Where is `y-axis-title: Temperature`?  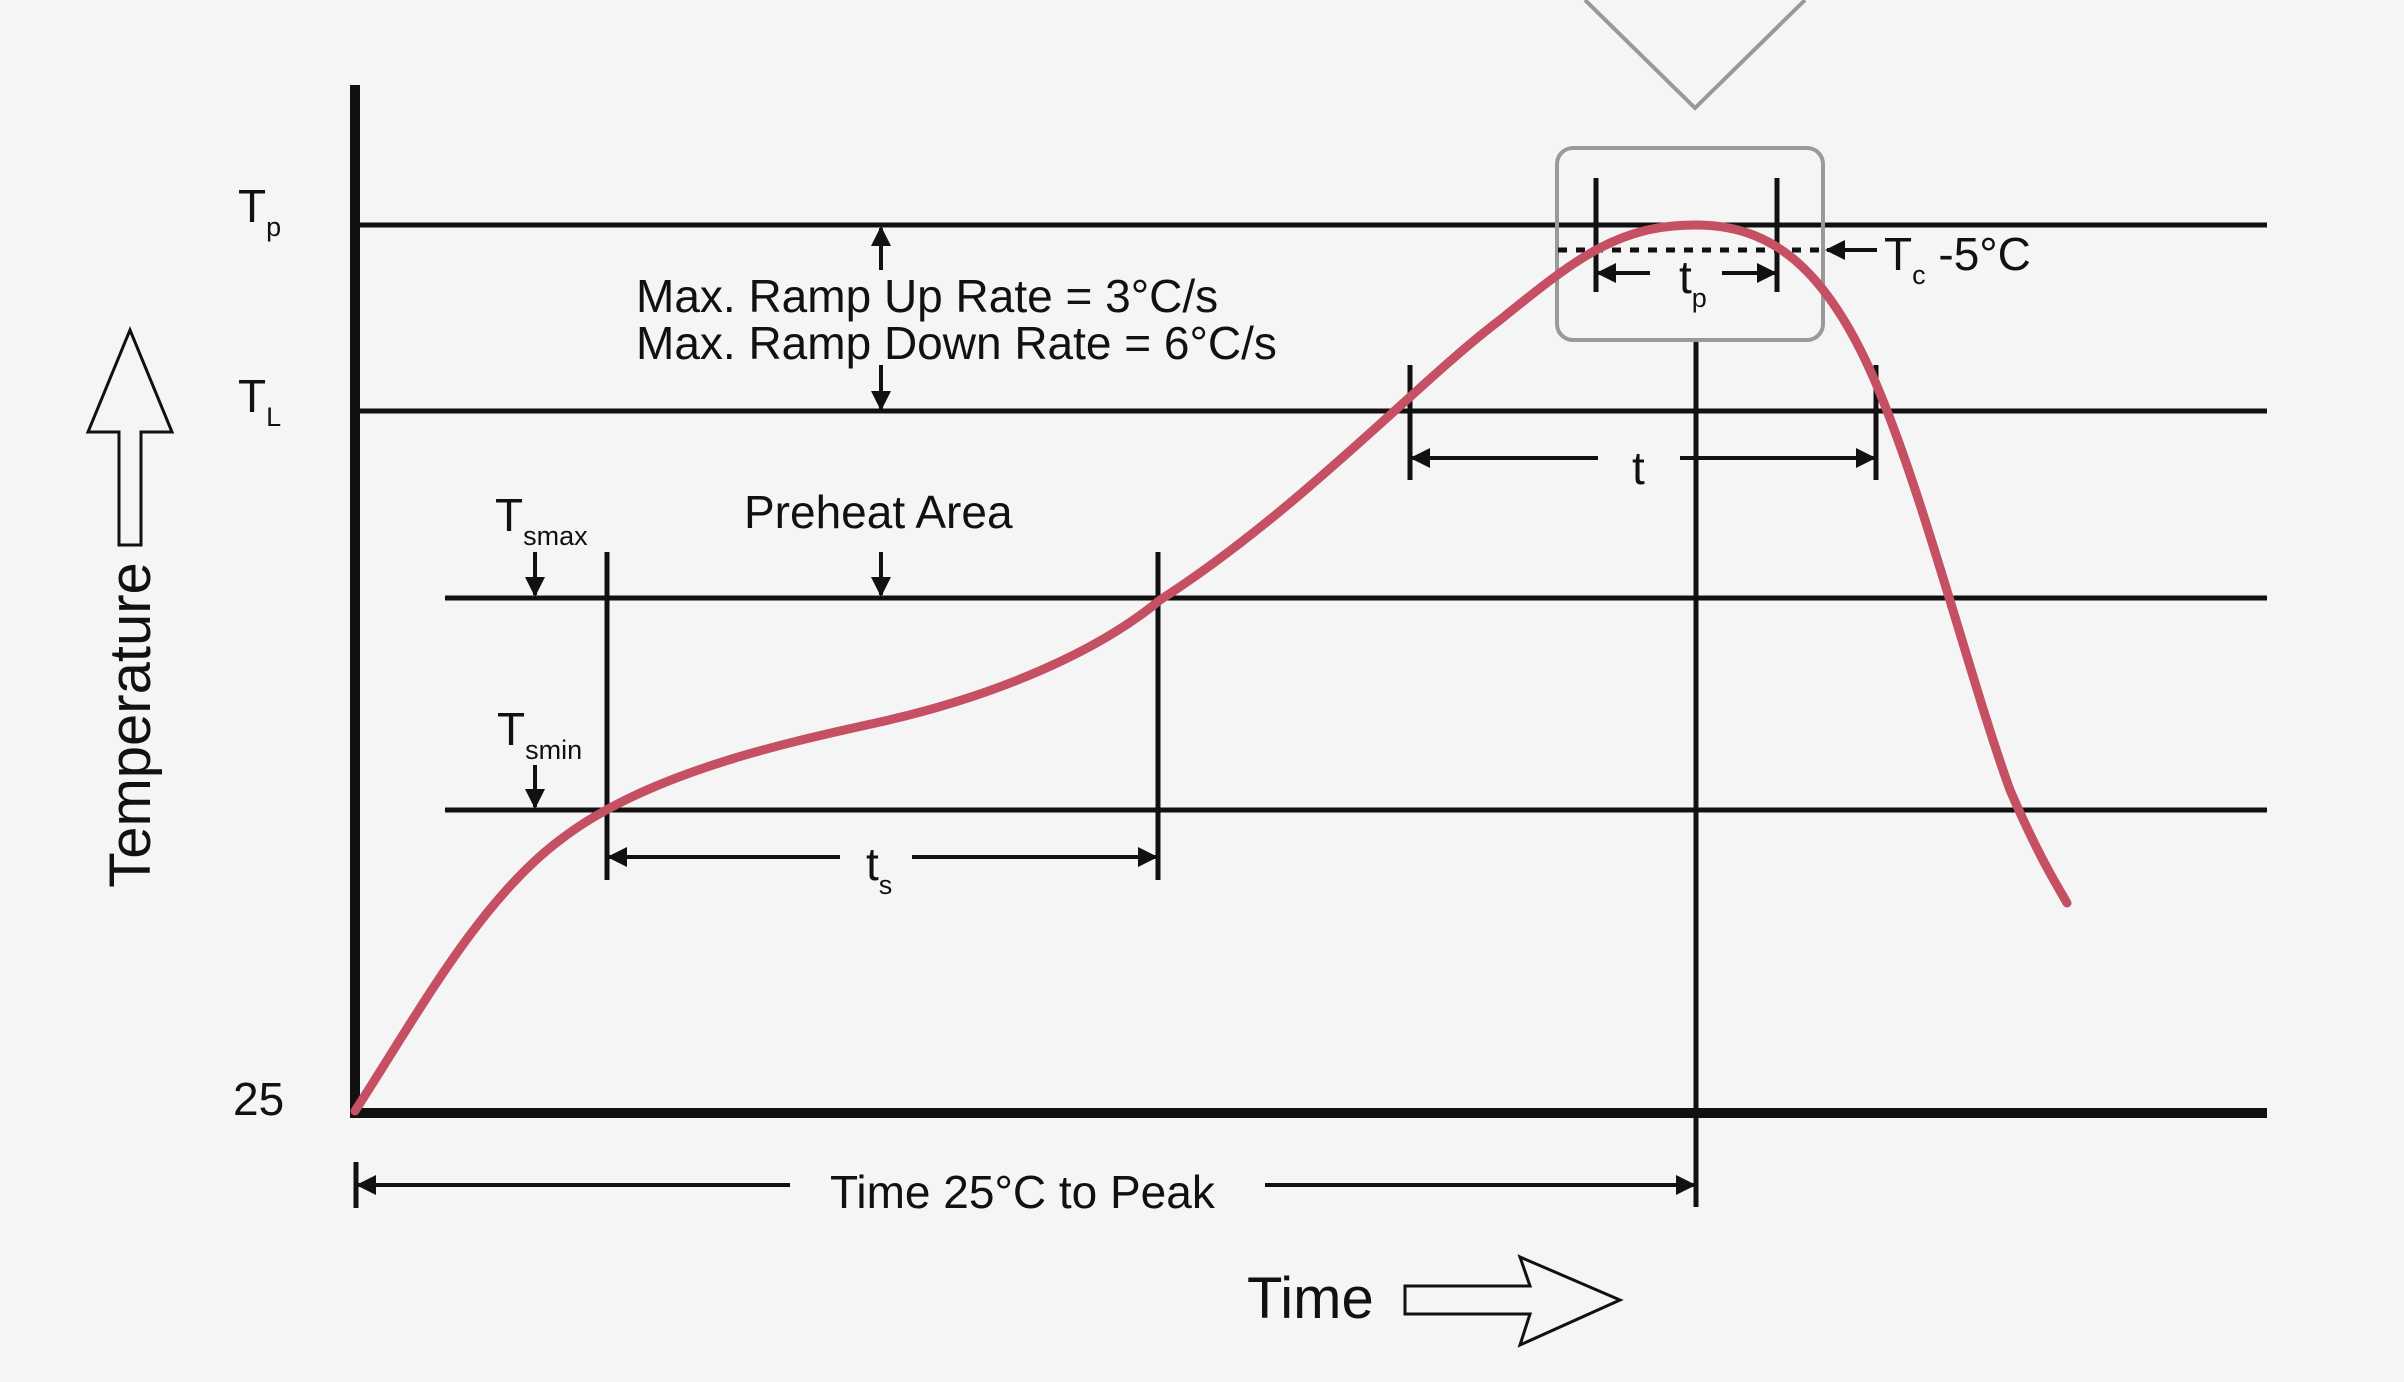 y-axis-title: Temperature is located at coordinates (130, 725).